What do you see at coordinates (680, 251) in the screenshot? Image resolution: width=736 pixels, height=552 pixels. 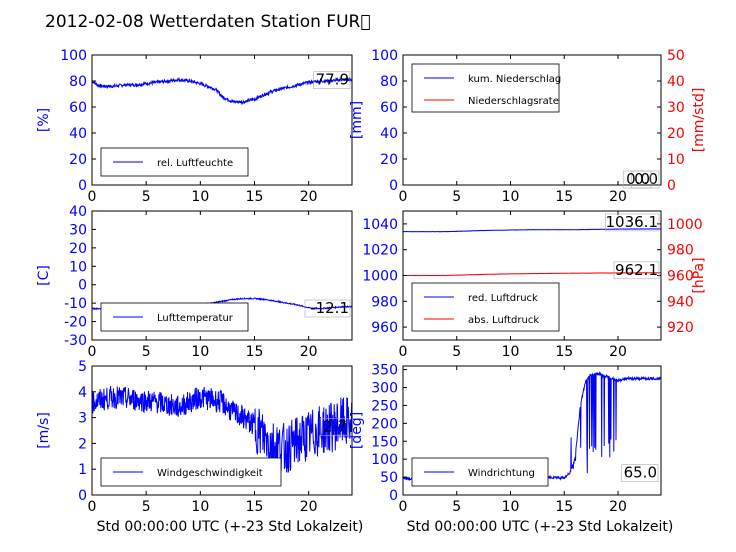 I see `y-tick-right-label: 980` at bounding box center [680, 251].